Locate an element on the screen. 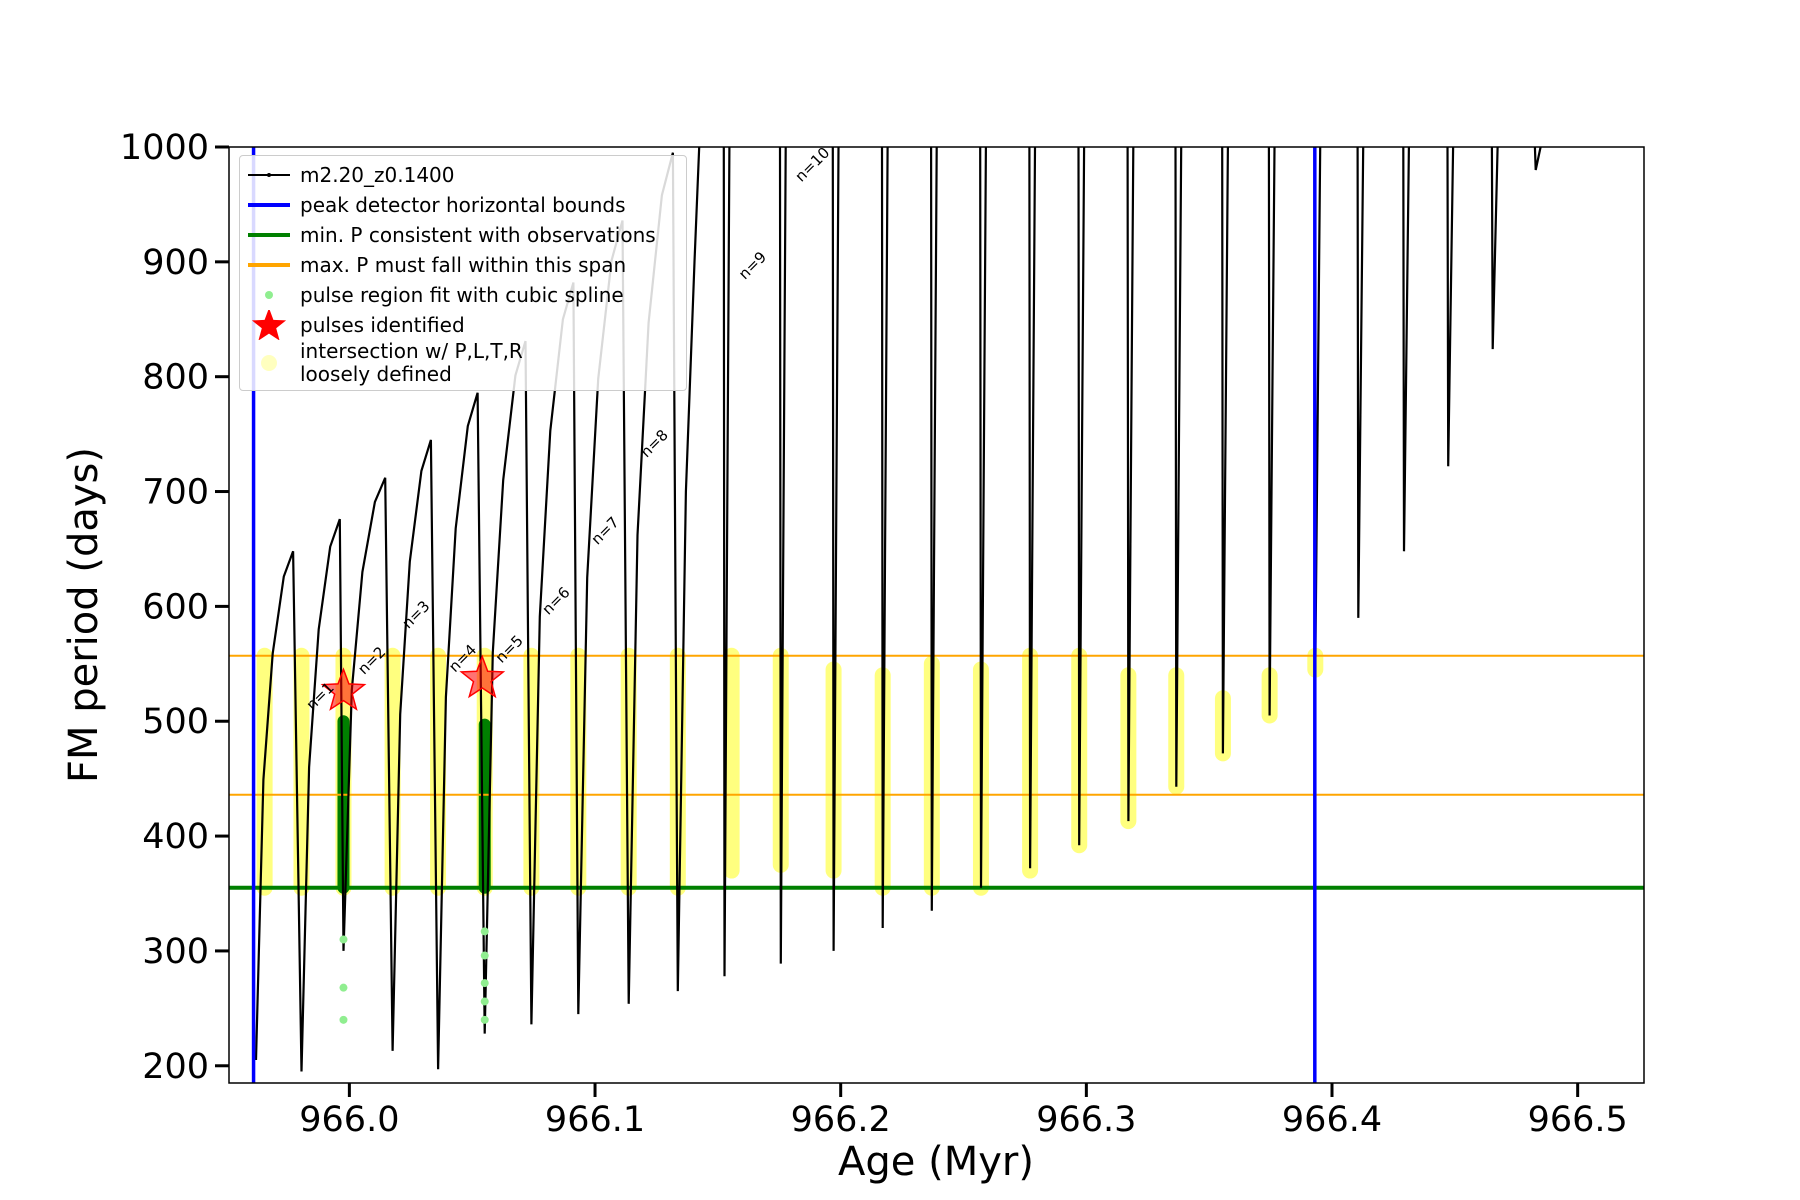  legend-label: intersection w/ P,L,T,R loosely defined is located at coordinates (411, 362).